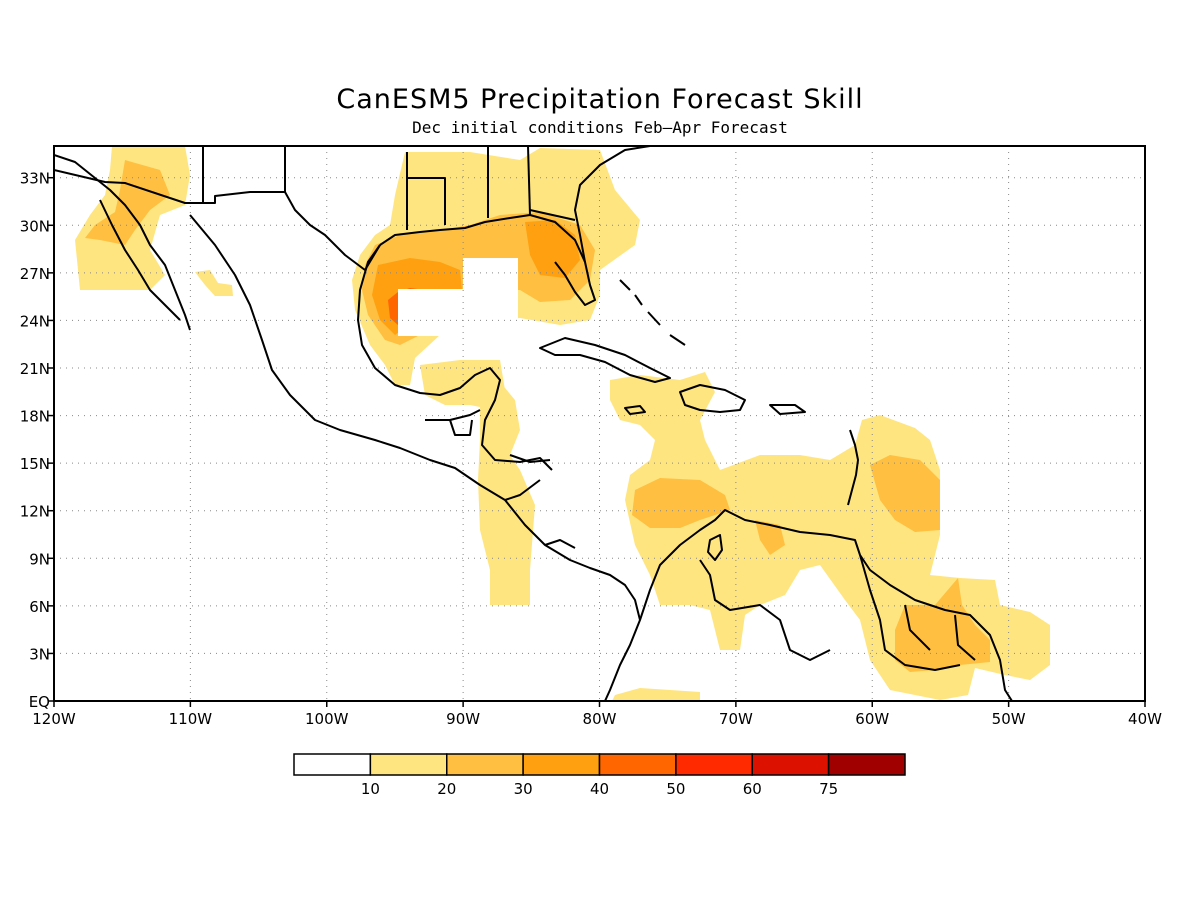 Image resolution: width=1200 pixels, height=900 pixels. What do you see at coordinates (35, 226) in the screenshot?
I see `y-tick-label: 30N` at bounding box center [35, 226].